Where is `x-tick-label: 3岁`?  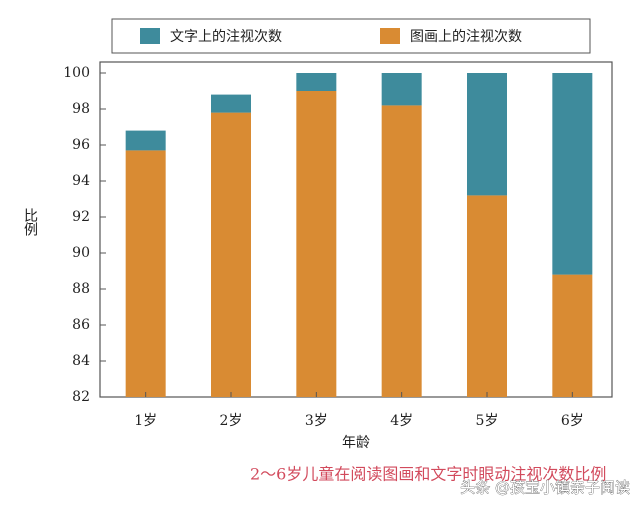 x-tick-label: 3岁 is located at coordinates (316, 421).